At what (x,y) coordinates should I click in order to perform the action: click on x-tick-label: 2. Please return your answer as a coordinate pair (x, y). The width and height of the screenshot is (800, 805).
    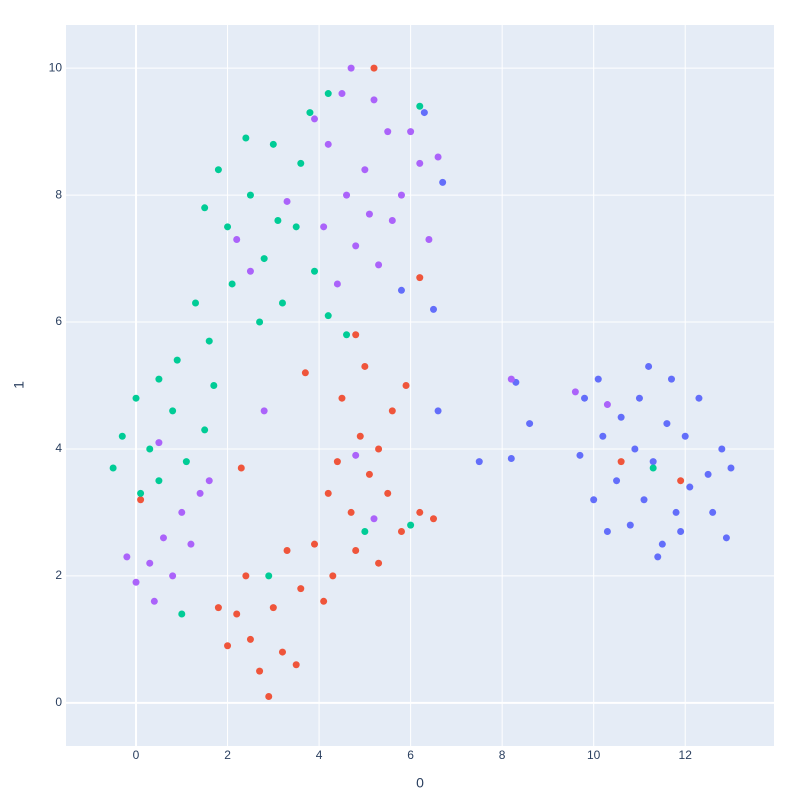
    Looking at the image, I should click on (227, 755).